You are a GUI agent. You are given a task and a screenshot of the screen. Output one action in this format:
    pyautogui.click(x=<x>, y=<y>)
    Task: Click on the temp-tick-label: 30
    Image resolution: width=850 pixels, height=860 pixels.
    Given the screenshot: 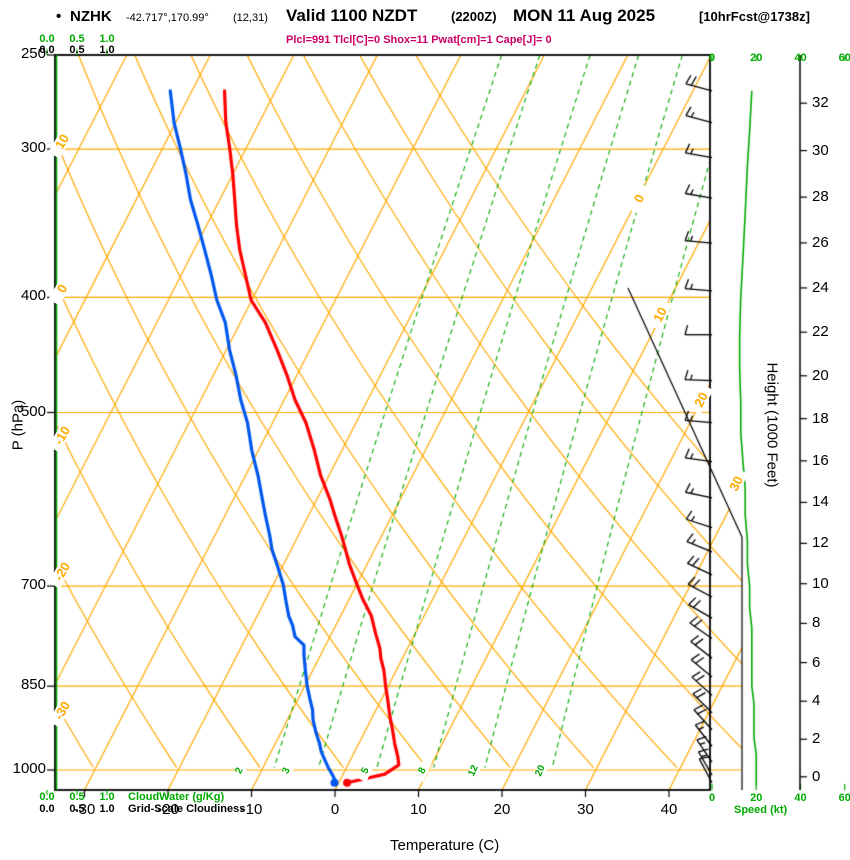 What is the action you would take?
    pyautogui.click(x=585, y=809)
    